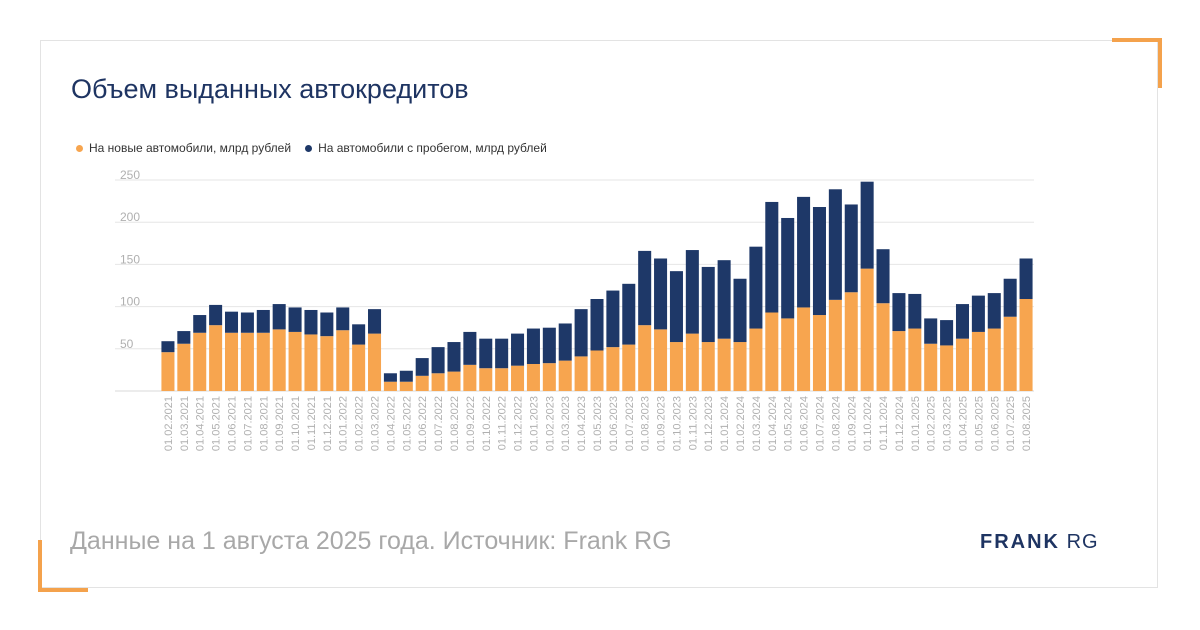  I want to click on x-tick-label: 01.03.2021, so click(185, 423).